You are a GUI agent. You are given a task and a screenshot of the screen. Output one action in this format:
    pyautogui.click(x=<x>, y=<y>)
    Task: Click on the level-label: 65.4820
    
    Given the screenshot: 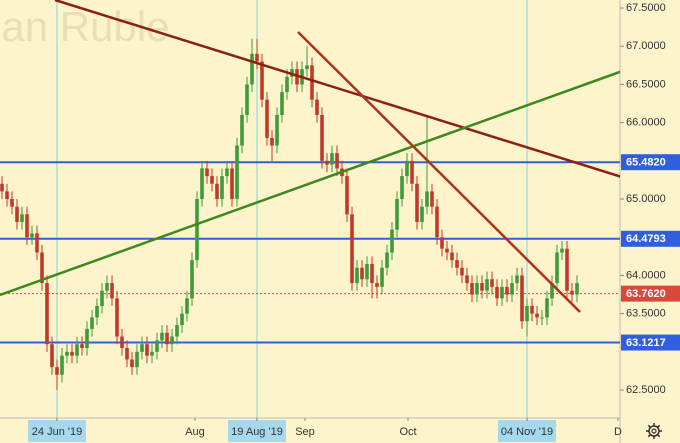 What is the action you would take?
    pyautogui.click(x=646, y=163)
    